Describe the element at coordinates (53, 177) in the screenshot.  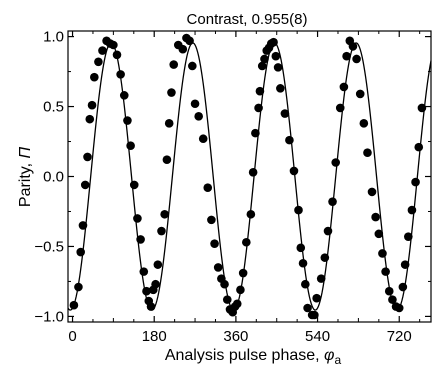
I see `y-tick-label-2: 0.0` at that location.